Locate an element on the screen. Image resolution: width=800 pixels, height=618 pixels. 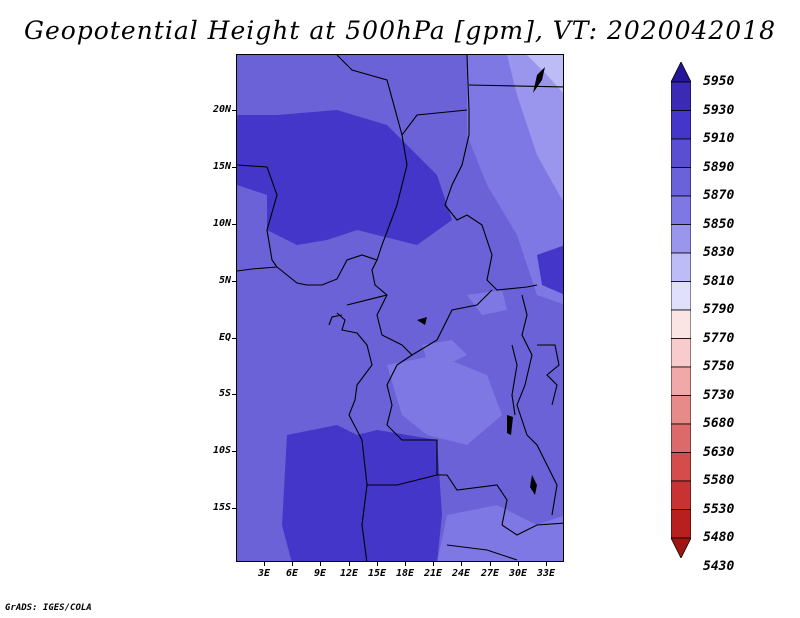
lon-label-30e: 30E is located at coordinates (518, 573).